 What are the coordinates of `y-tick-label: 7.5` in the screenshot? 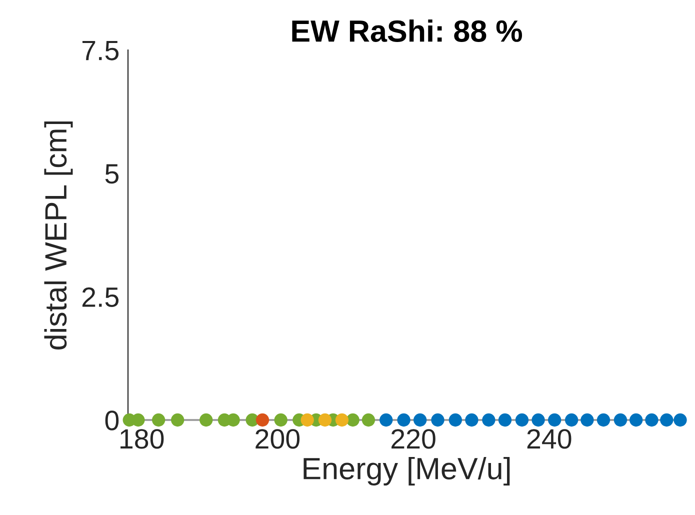 It's located at (100, 50).